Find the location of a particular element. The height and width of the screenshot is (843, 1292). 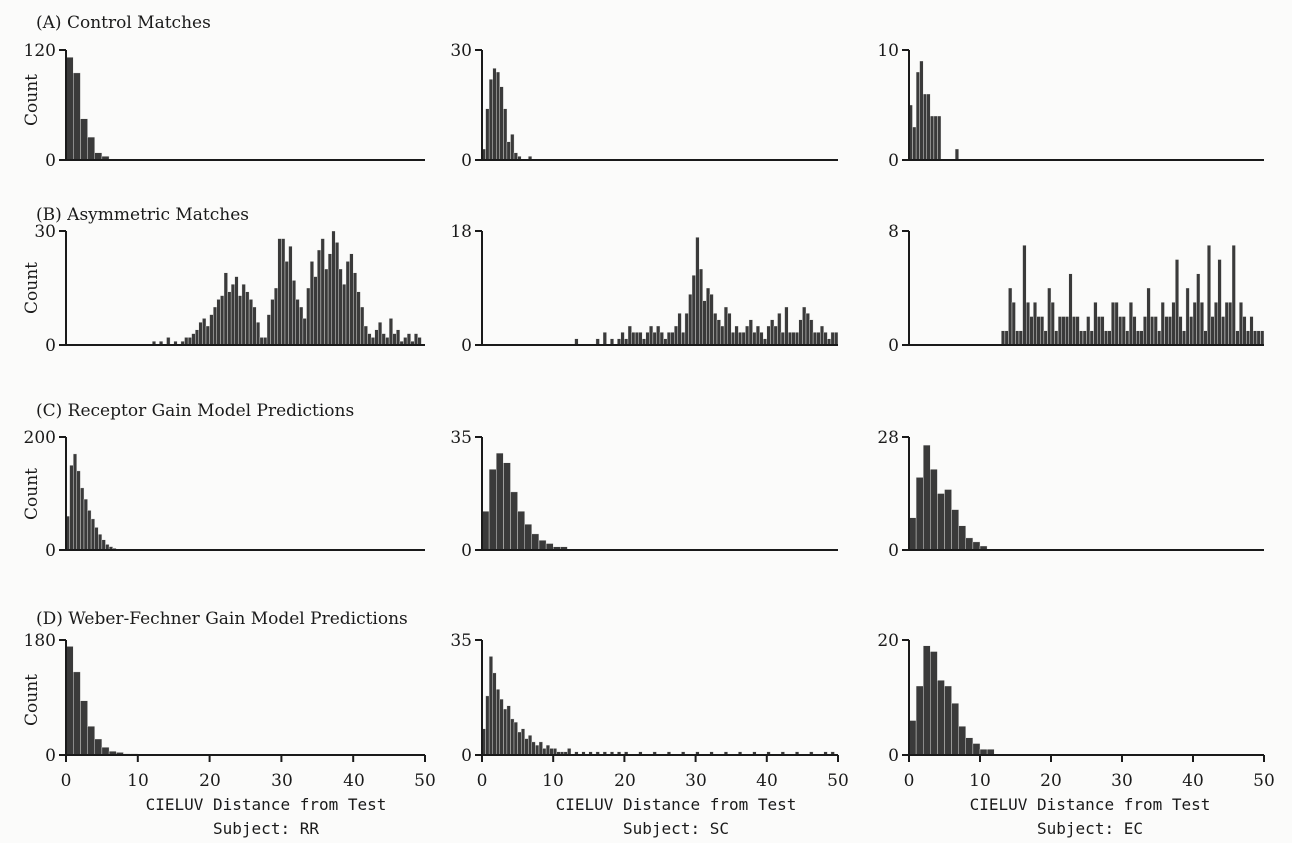

y-axis-label-d: Count is located at coordinates (32, 700).